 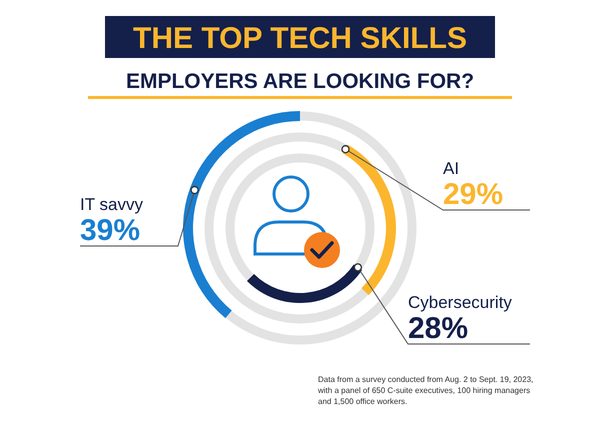 I want to click on data-label: 29%, so click(x=473, y=194).